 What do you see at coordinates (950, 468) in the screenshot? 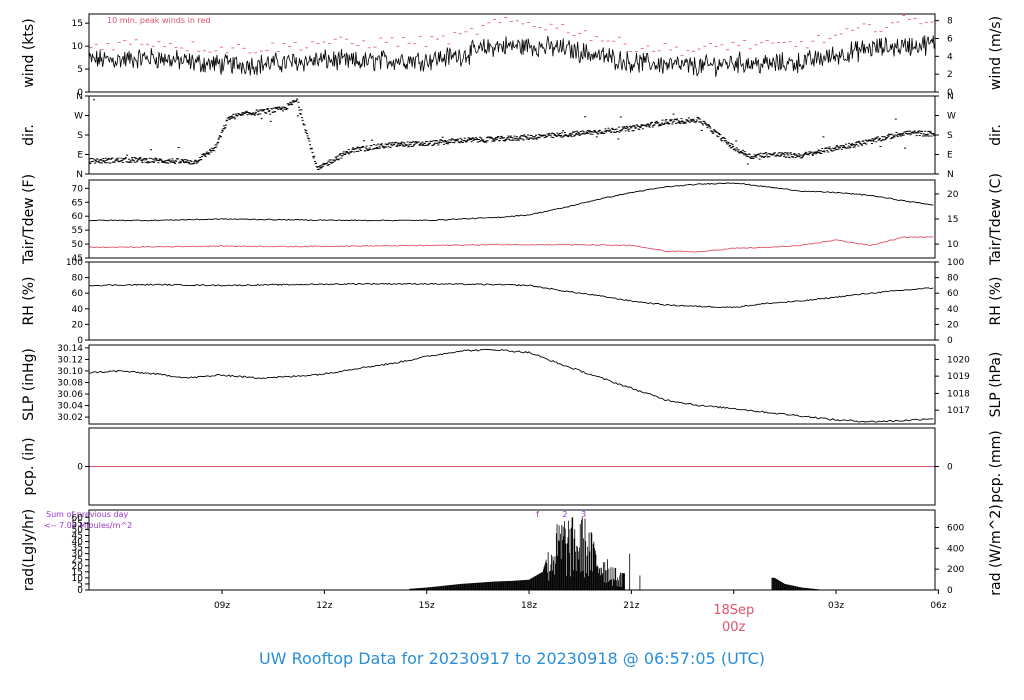
I see `pcp-right-tick: 0` at bounding box center [950, 468].